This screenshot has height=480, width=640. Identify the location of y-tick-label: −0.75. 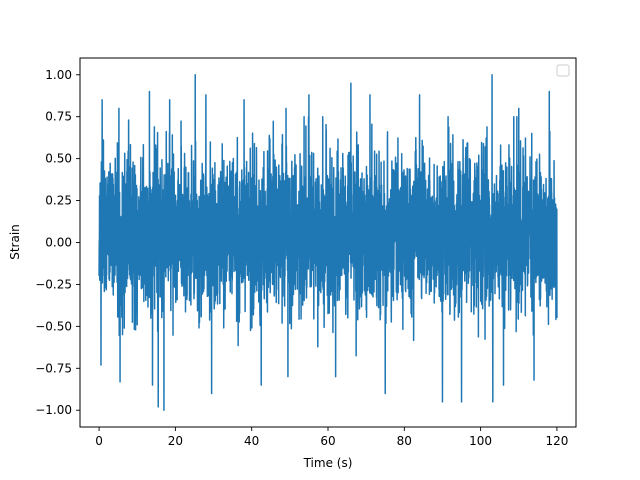
(53, 368).